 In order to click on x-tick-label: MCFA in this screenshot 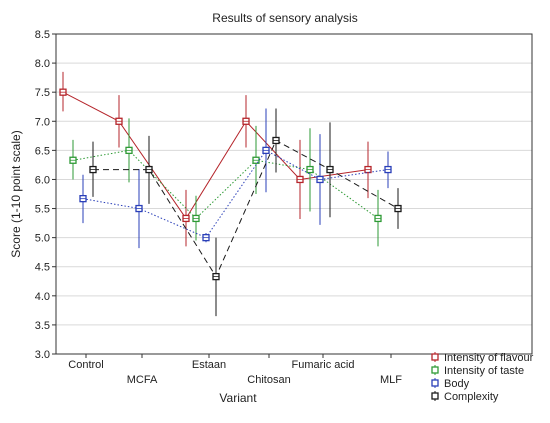, I will do `click(142, 380)`.